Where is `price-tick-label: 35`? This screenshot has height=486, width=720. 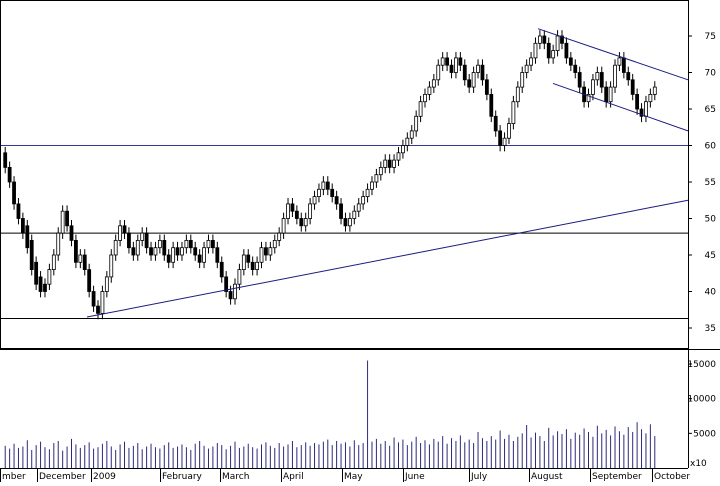
price-tick-label: 35 is located at coordinates (710, 329).